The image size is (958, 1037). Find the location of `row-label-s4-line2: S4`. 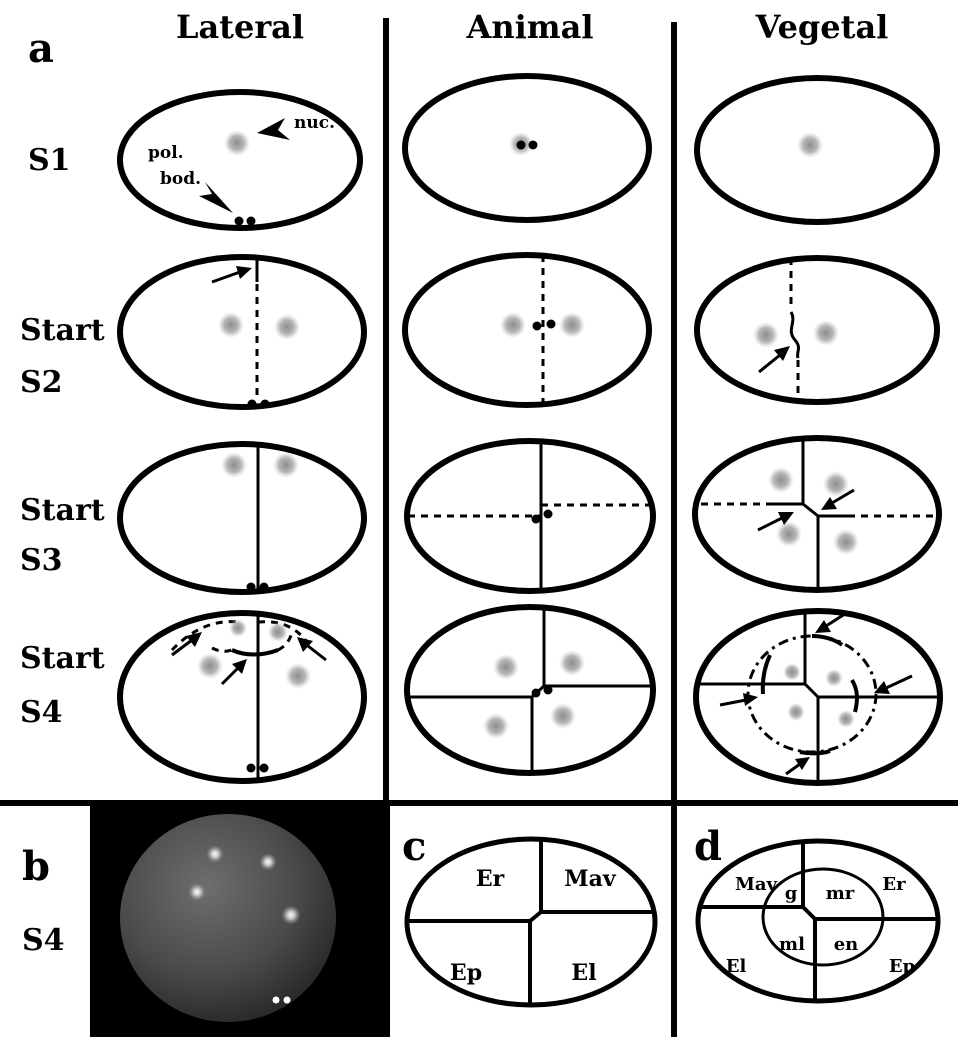

row-label-s4-line2: S4 is located at coordinates (41, 712).